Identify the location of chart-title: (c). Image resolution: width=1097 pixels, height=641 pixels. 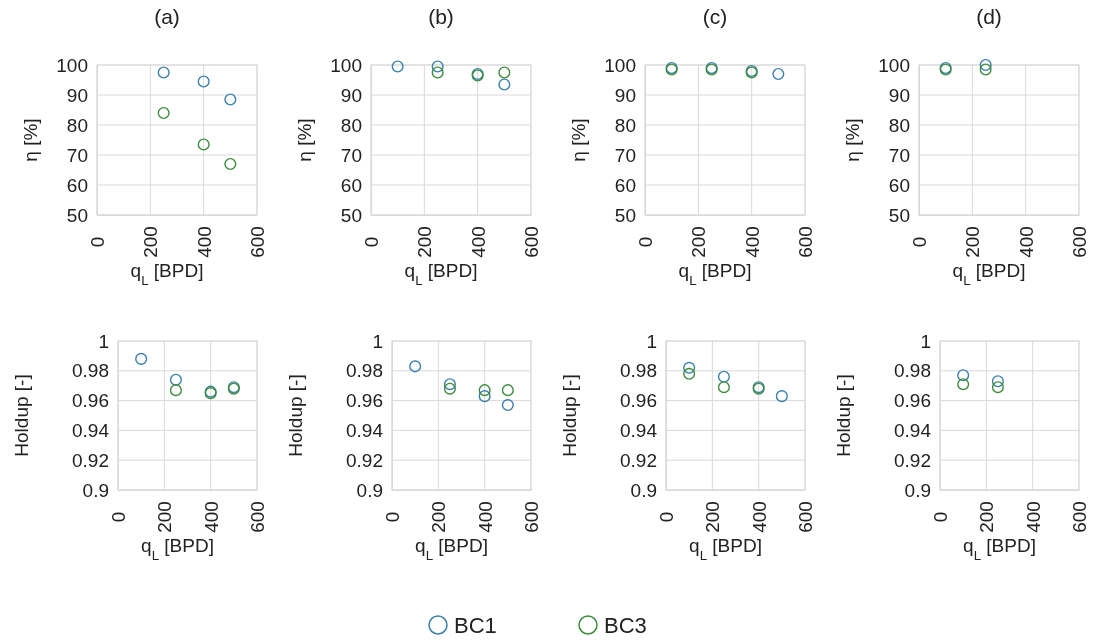
(715, 16).